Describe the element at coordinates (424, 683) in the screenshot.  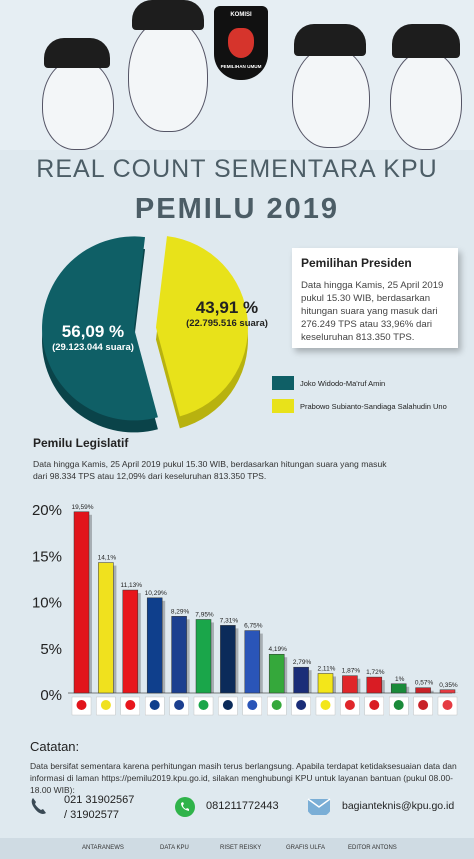
I see `bar-value-label: 0,57%` at that location.